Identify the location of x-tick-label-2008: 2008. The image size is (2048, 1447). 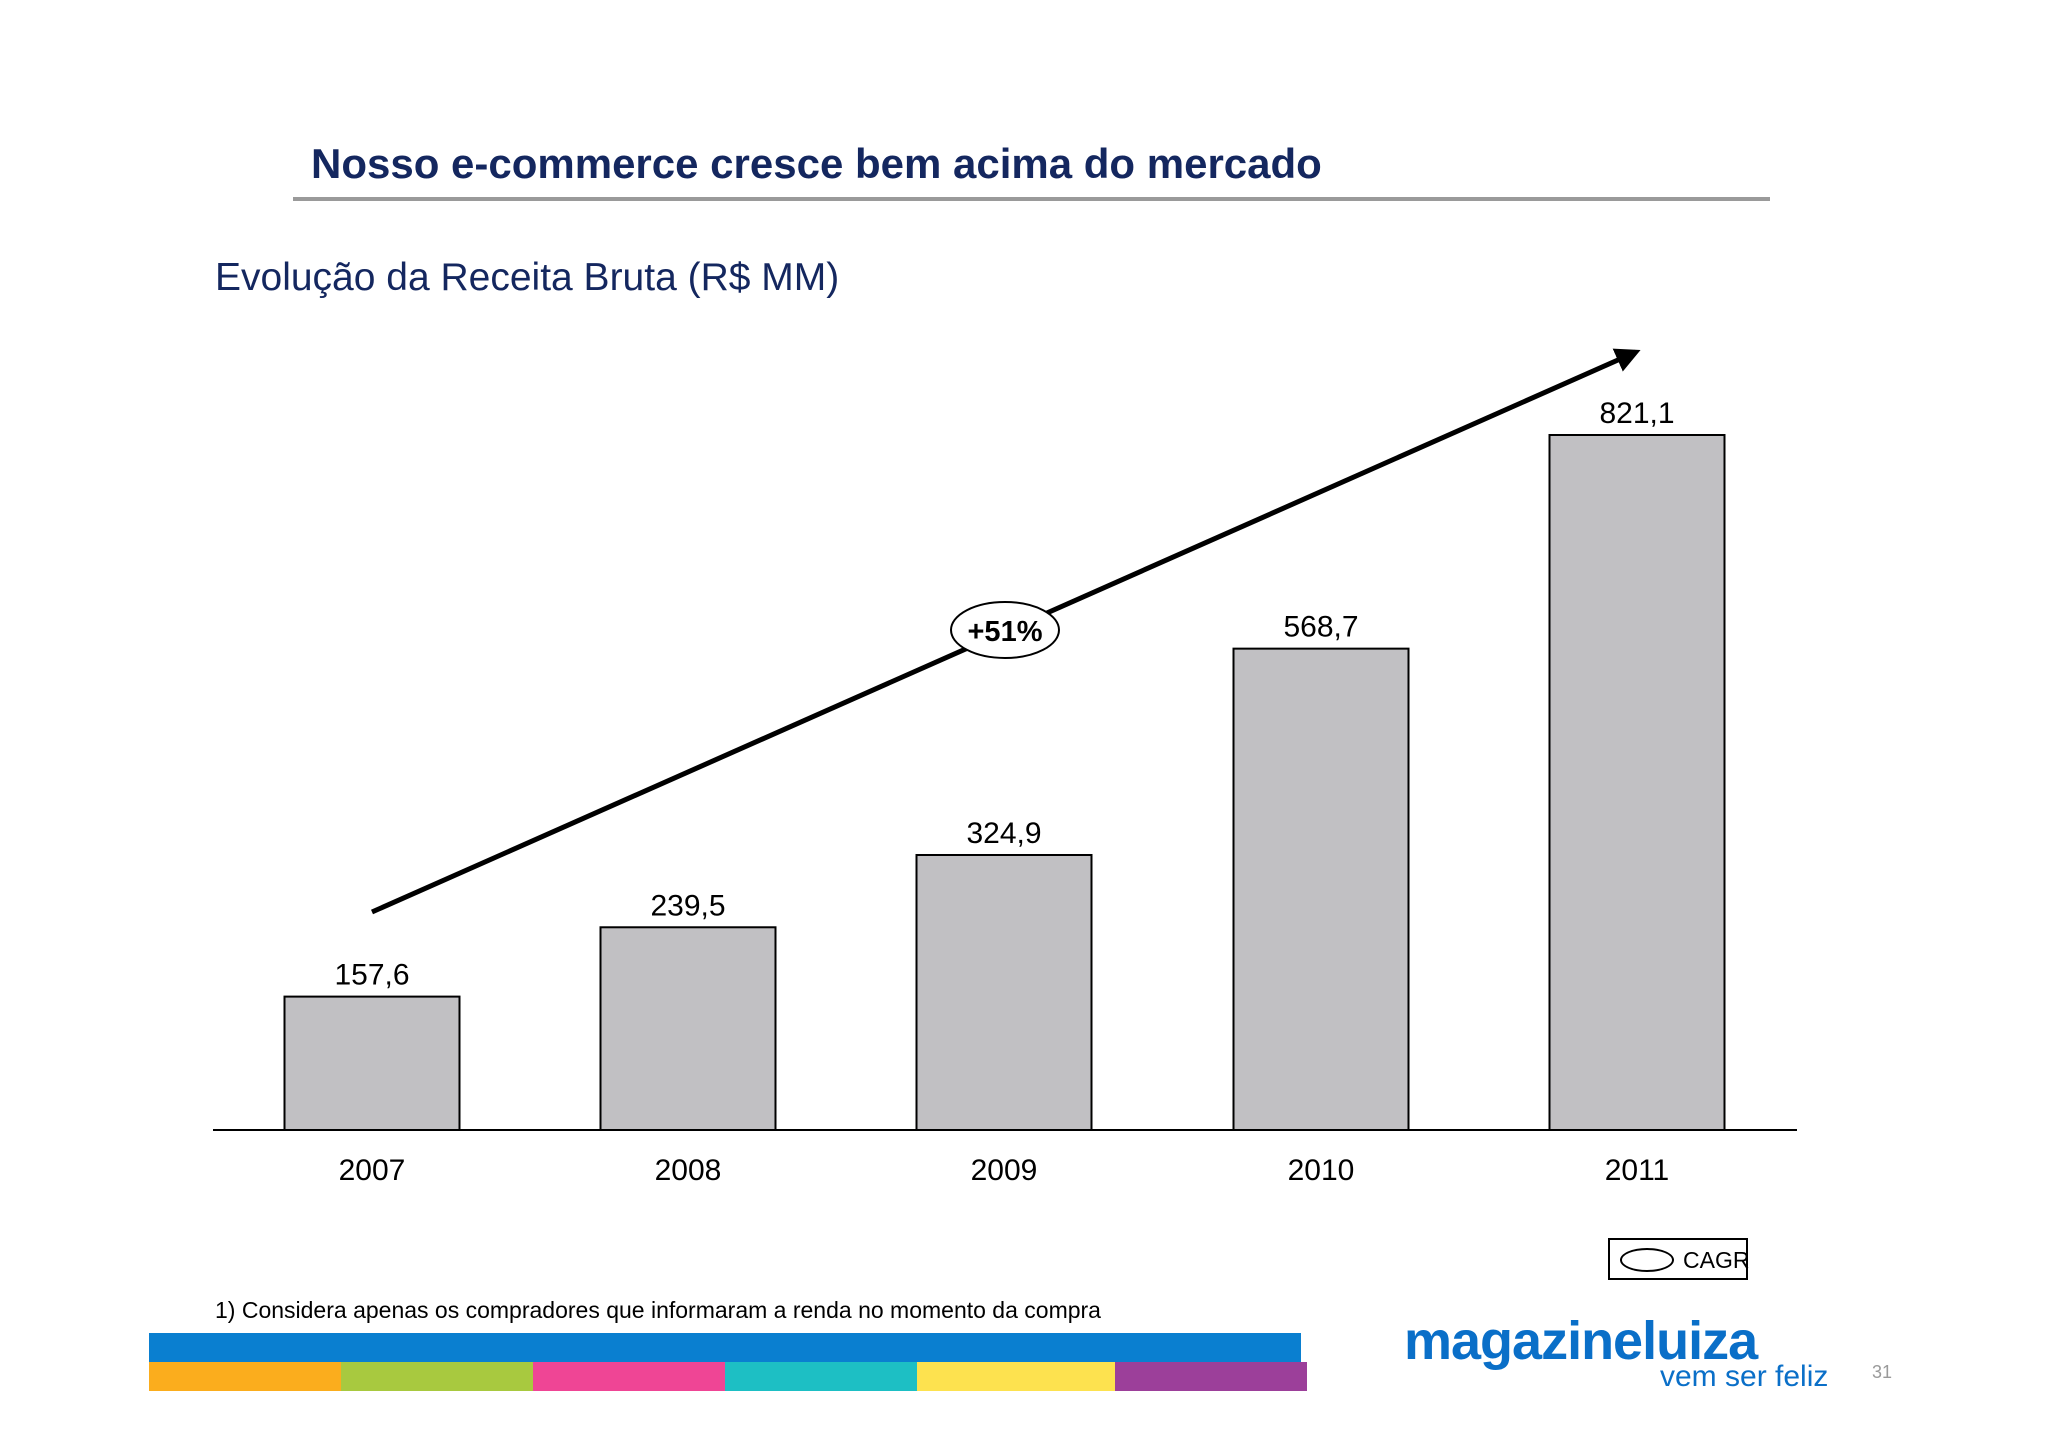
(688, 1170).